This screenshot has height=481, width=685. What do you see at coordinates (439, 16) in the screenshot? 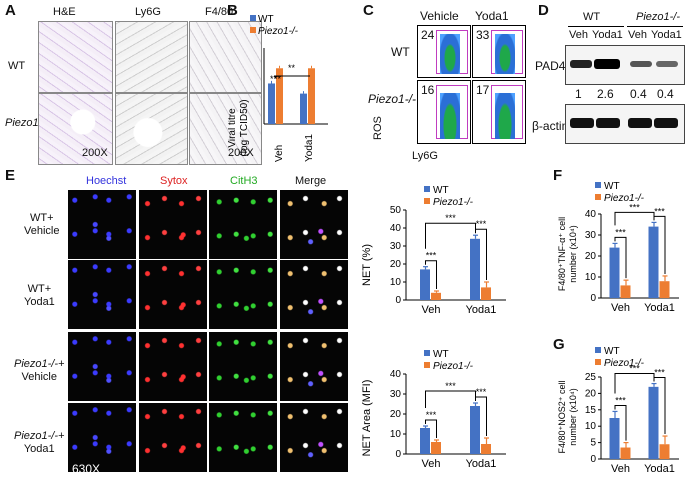
I see `facs-col-vehicle: Vehicle` at bounding box center [439, 16].